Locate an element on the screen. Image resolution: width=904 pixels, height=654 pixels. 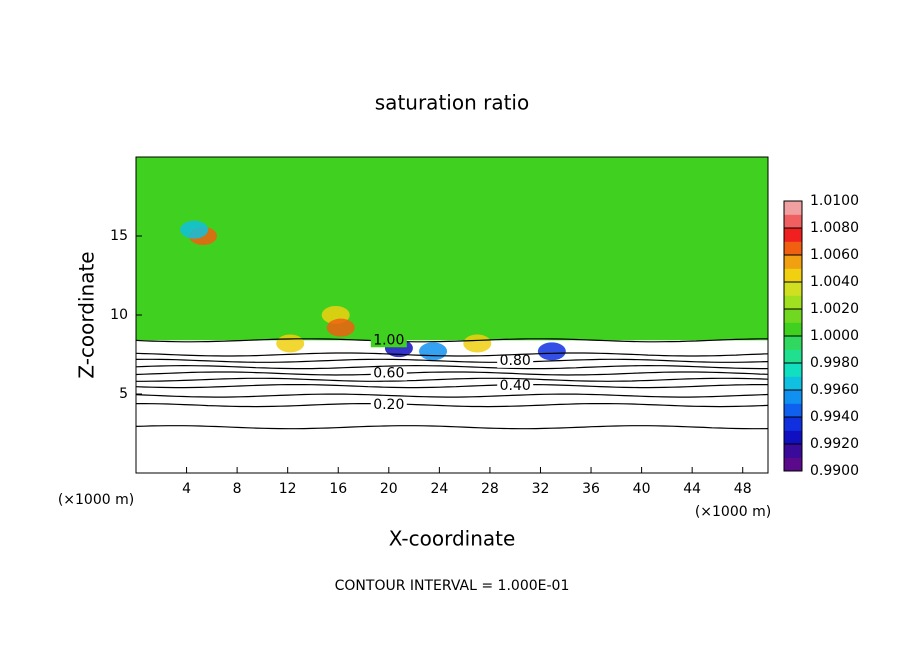
chart-title: saturation ratio is located at coordinates (452, 103).